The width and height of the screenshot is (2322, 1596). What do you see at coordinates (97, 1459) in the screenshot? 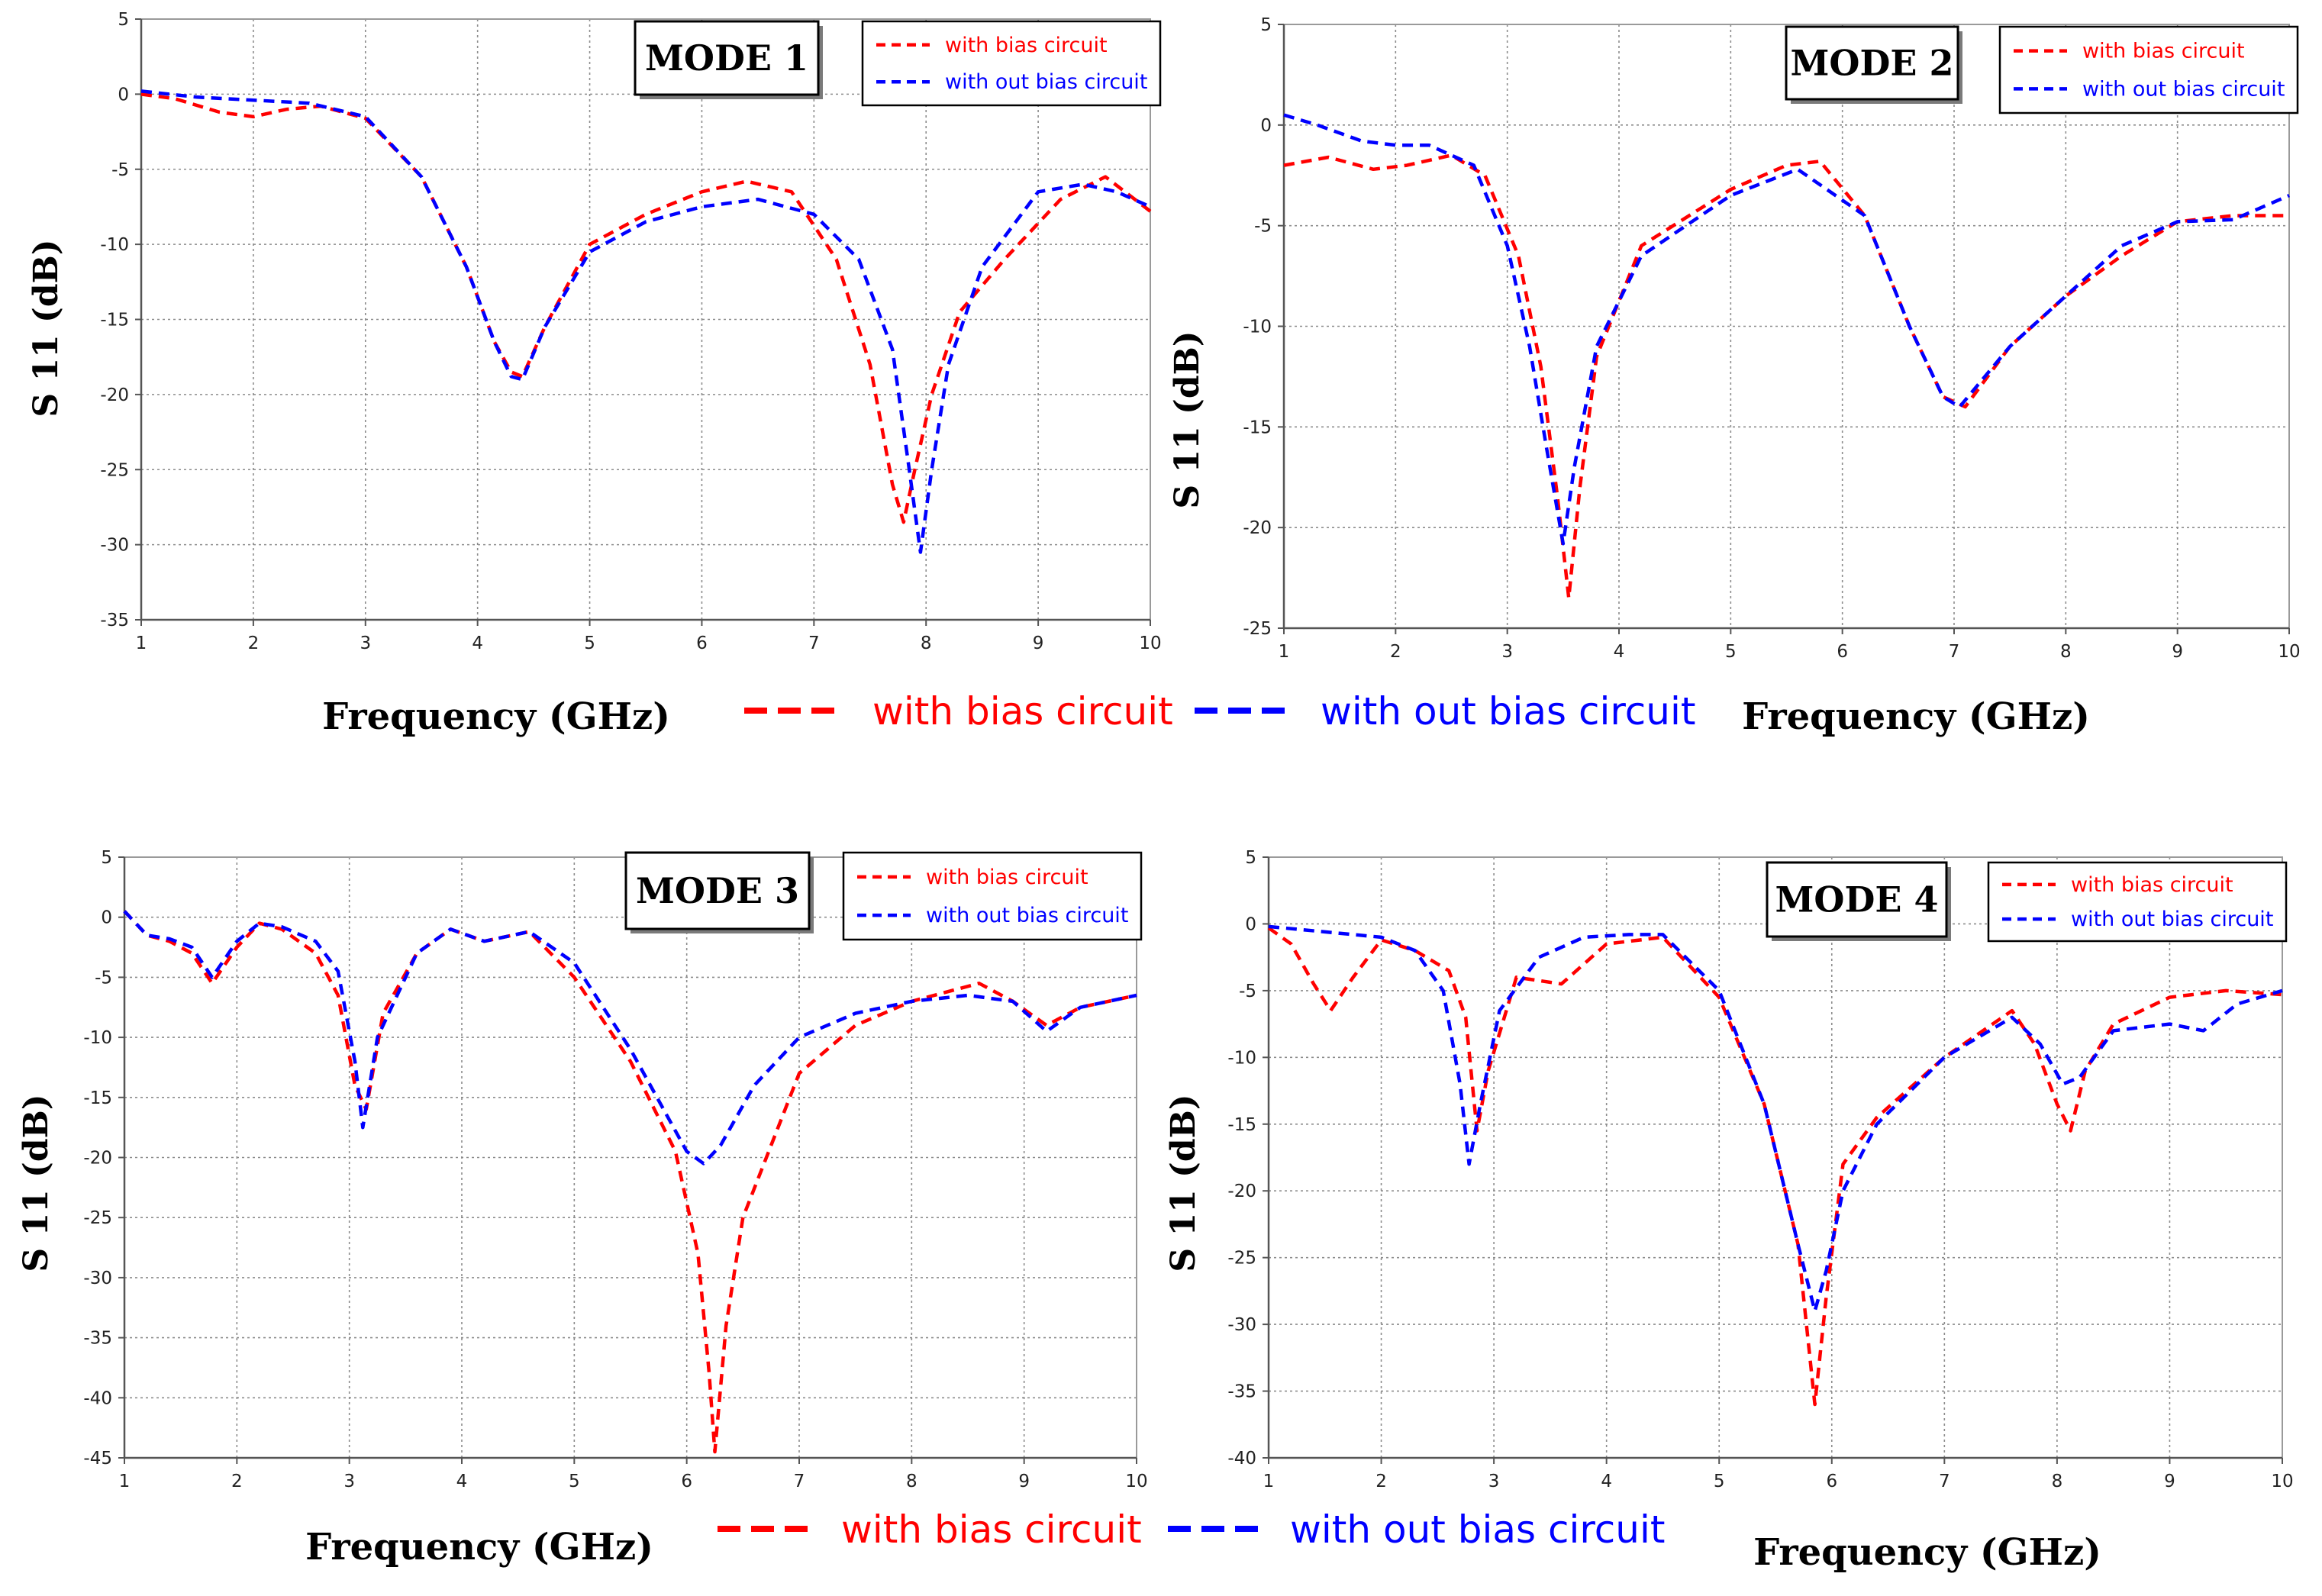
I see `y-tick-label: -45` at bounding box center [97, 1459].